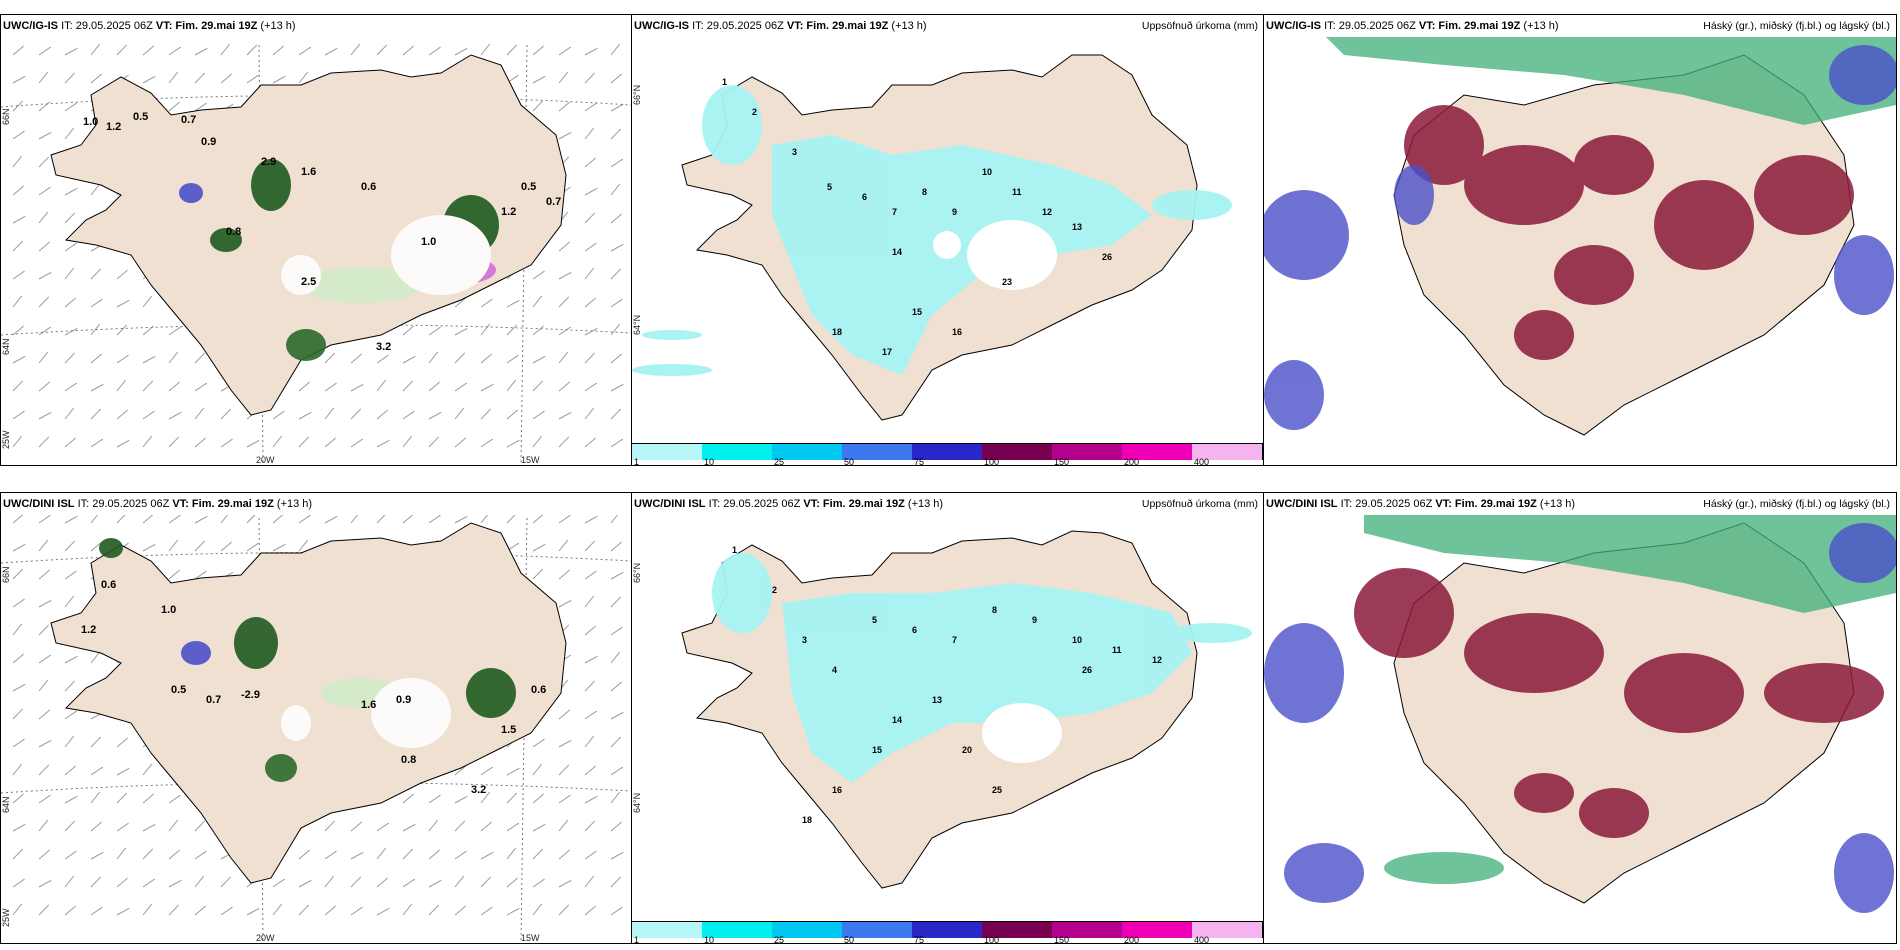  Describe the element at coordinates (774, 590) in the screenshot. I see `map-value-label: 2` at that location.